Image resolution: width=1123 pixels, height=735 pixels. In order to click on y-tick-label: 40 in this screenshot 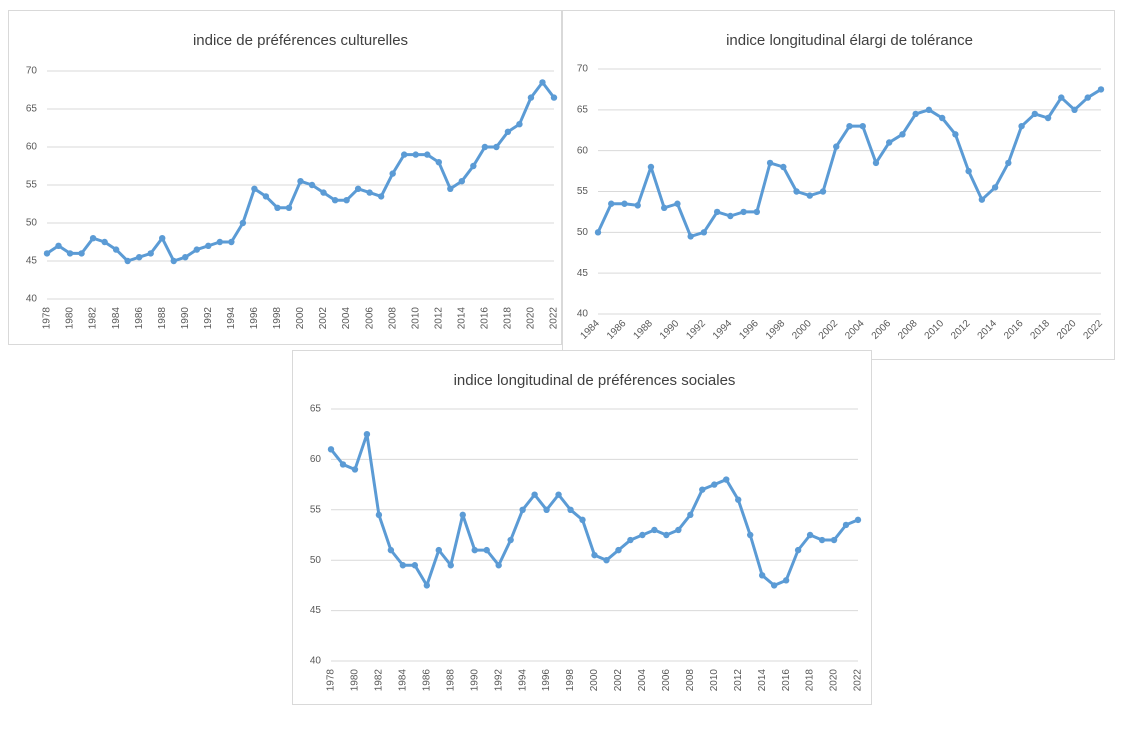, I will do `click(583, 314)`.